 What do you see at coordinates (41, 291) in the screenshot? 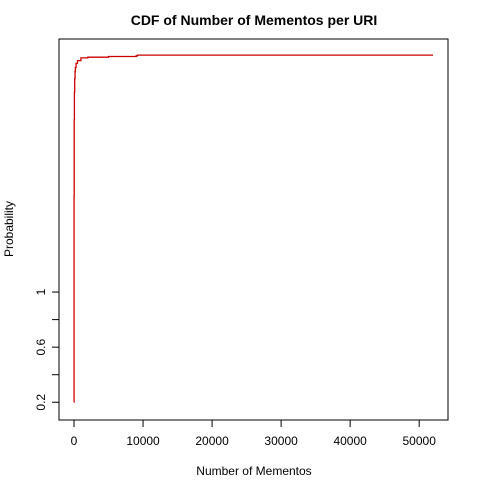
I see `y-tick-label: 1` at bounding box center [41, 291].